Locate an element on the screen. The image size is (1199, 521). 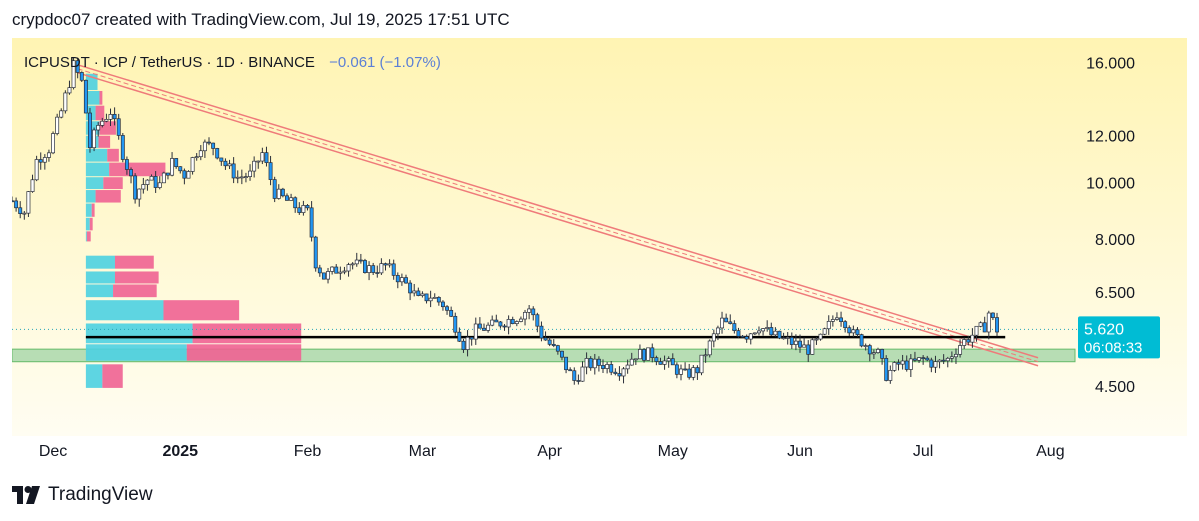
y-tick-label: 16.000 is located at coordinates (1110, 63).